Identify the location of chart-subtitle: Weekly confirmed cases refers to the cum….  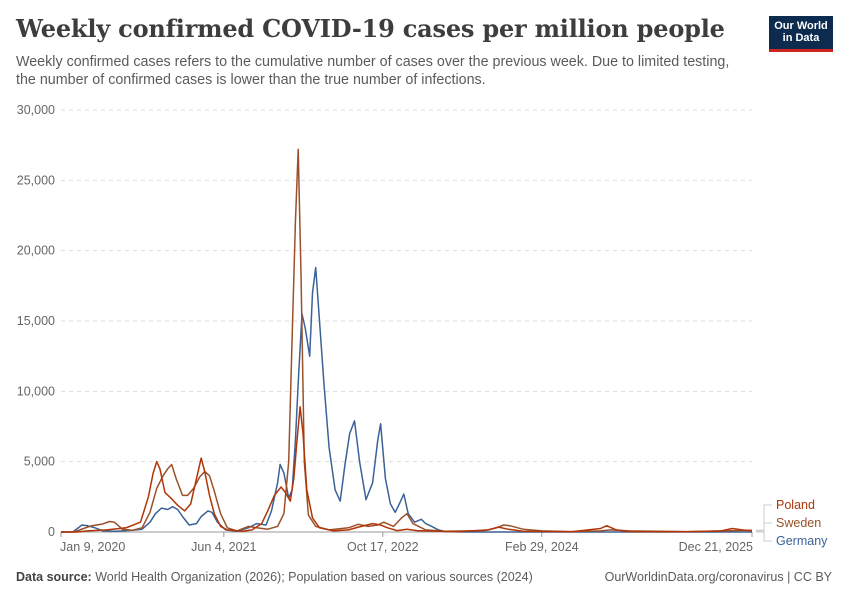
(373, 71).